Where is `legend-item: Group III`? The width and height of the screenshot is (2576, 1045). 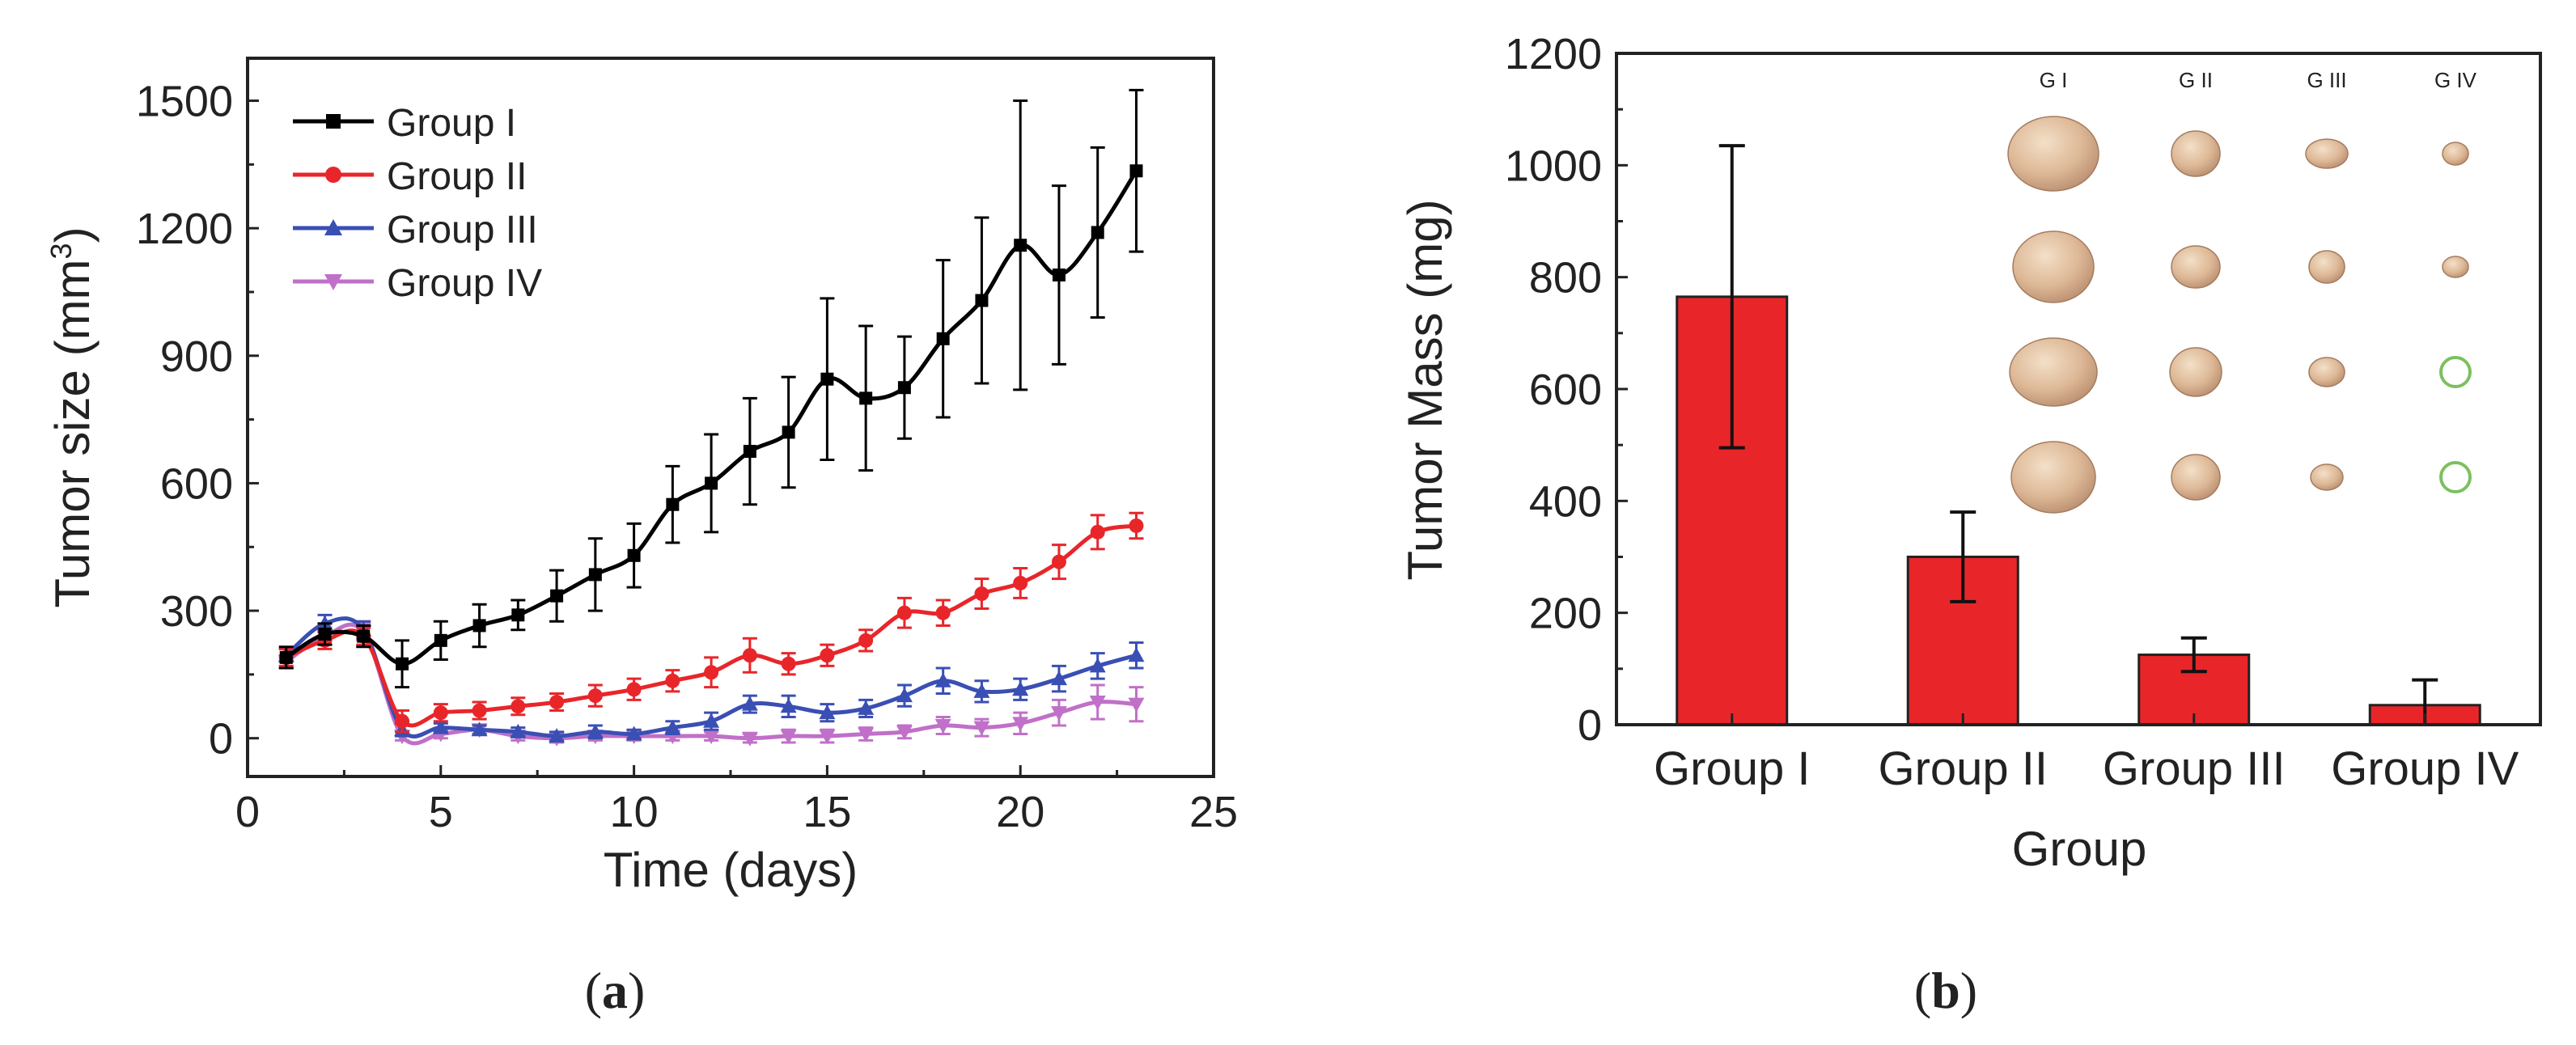 legend-item: Group III is located at coordinates (415, 231).